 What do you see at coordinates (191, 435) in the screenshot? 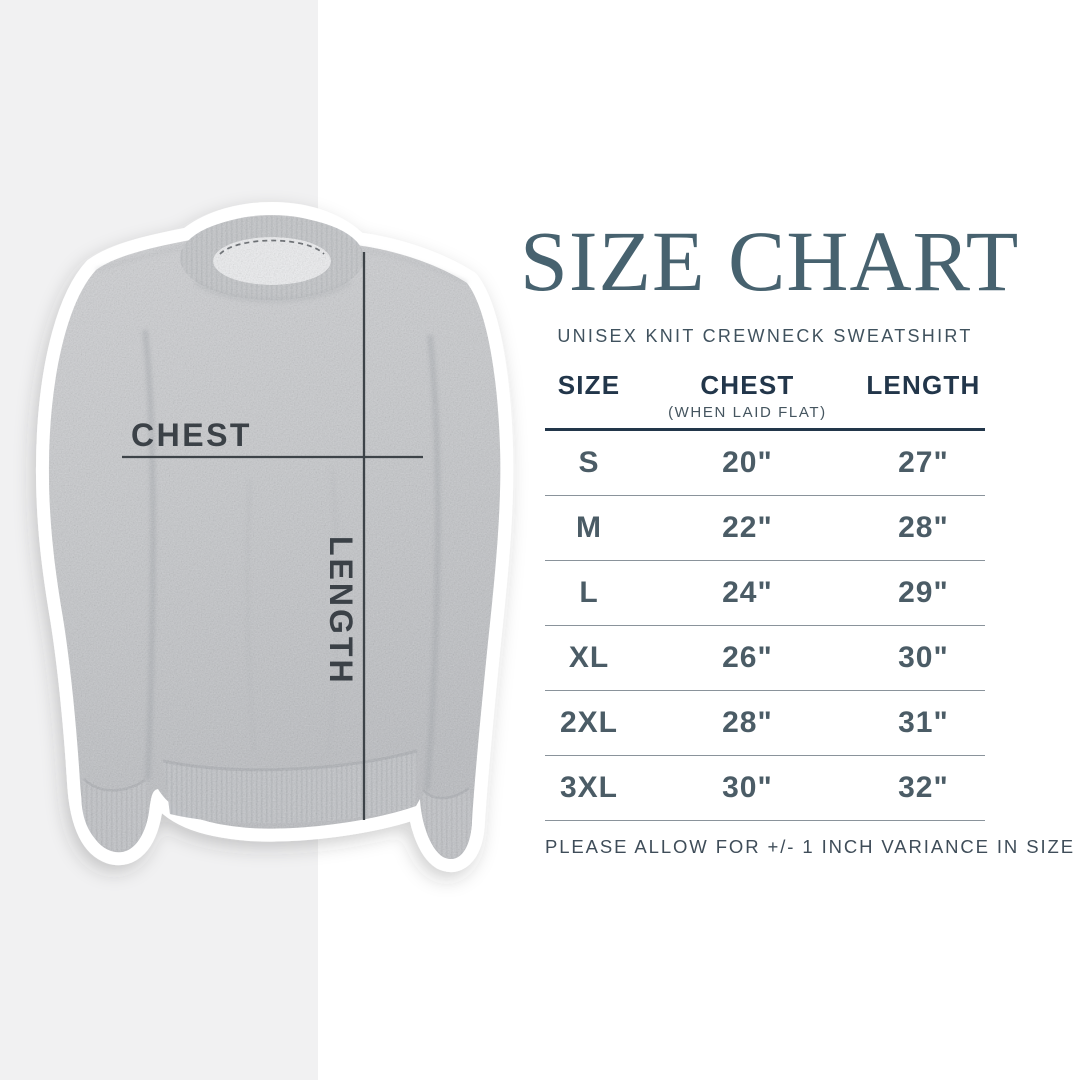
I see `chest-label: CHEST` at bounding box center [191, 435].